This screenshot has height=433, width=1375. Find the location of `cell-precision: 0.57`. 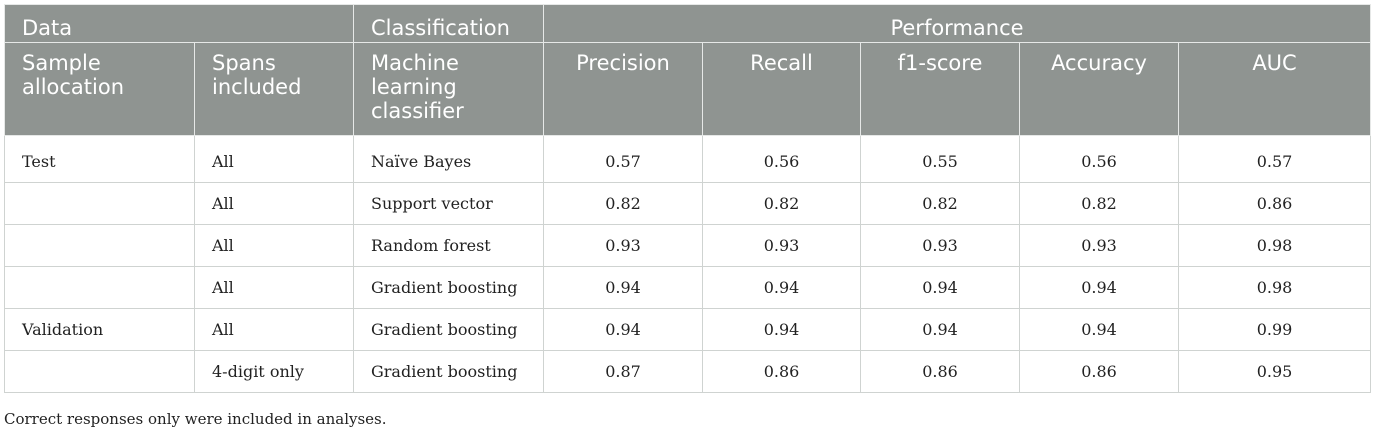

cell-precision: 0.57 is located at coordinates (623, 159).